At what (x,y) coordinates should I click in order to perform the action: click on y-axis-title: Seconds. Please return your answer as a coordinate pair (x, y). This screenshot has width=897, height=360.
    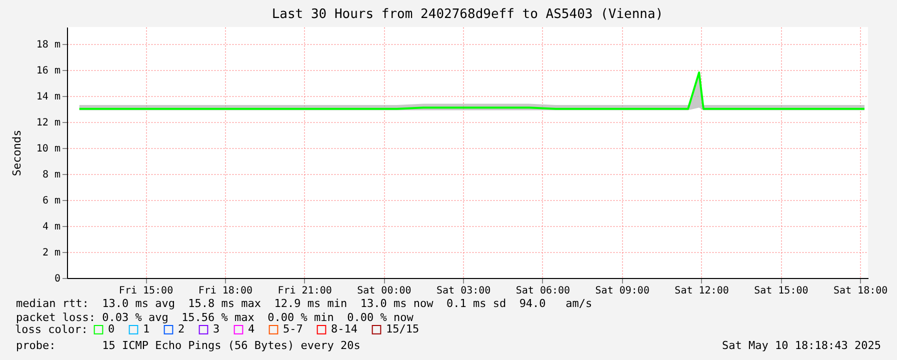
    Looking at the image, I should click on (17, 153).